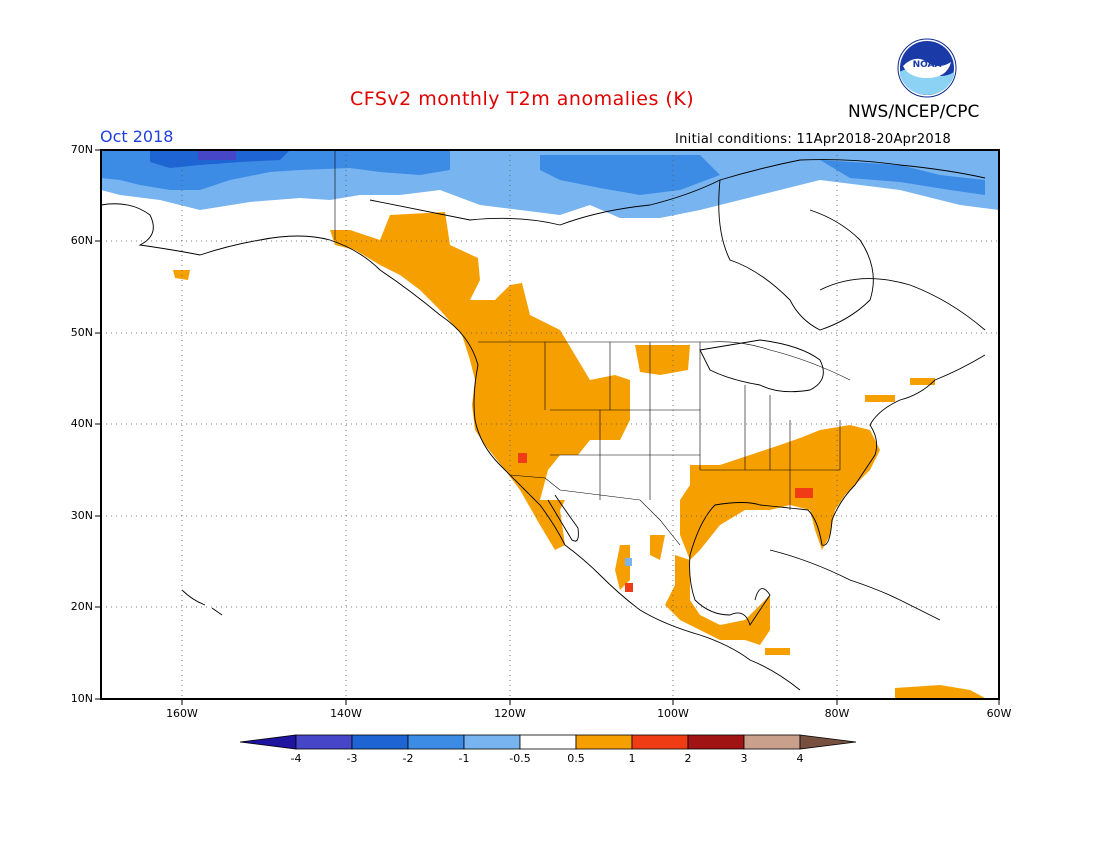 The image size is (1100, 850). I want to click on month-label: Oct 2018, so click(137, 136).